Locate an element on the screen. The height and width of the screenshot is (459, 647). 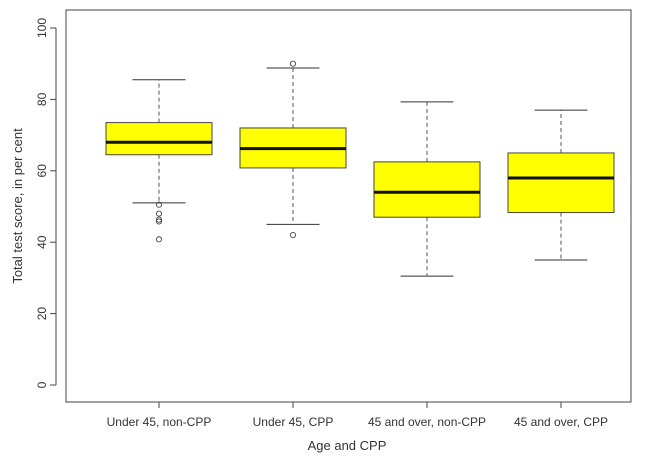
x-tick-label: Under 45, CPP is located at coordinates (293, 422).